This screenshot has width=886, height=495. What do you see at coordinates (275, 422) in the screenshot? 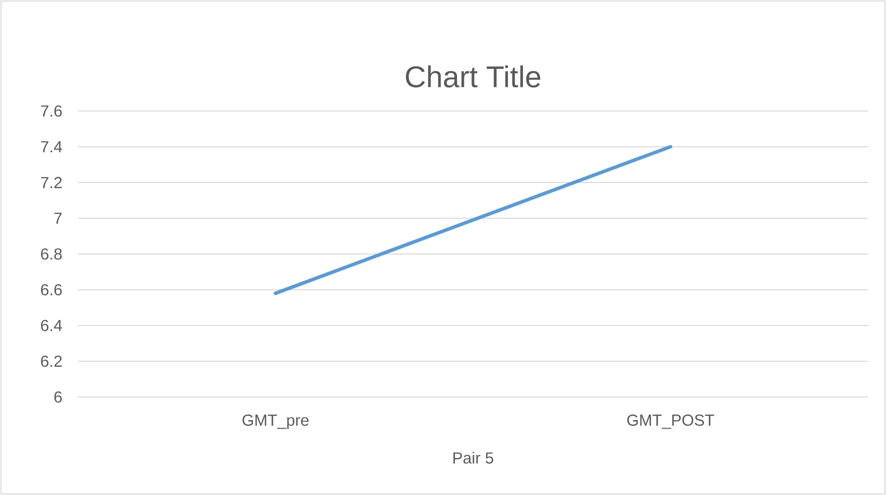
I see `x-tick-label: GMT_pre` at bounding box center [275, 422].